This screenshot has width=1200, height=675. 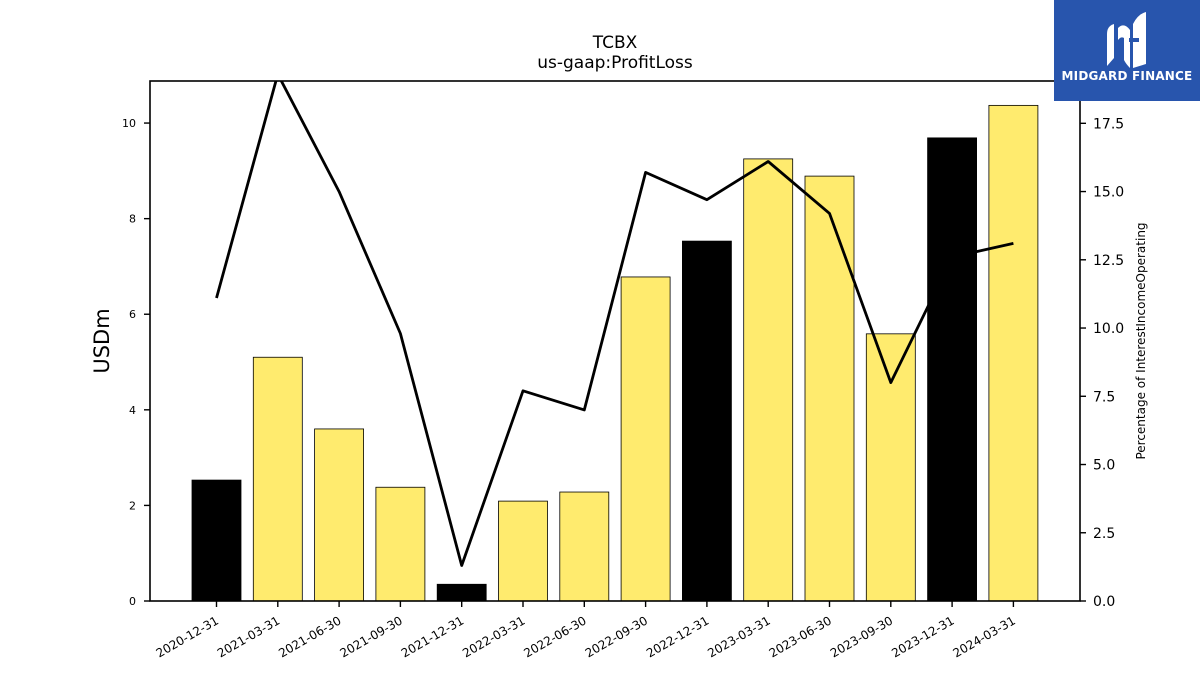 I want to click on chart-title: TCBX, so click(x=615, y=43).